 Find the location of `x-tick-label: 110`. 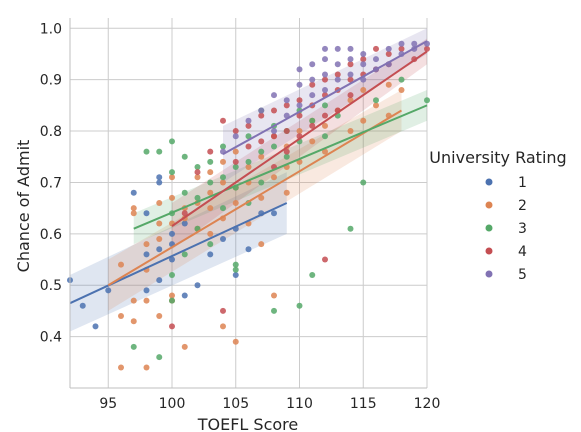

x-tick-label: 110 is located at coordinates (299, 404).